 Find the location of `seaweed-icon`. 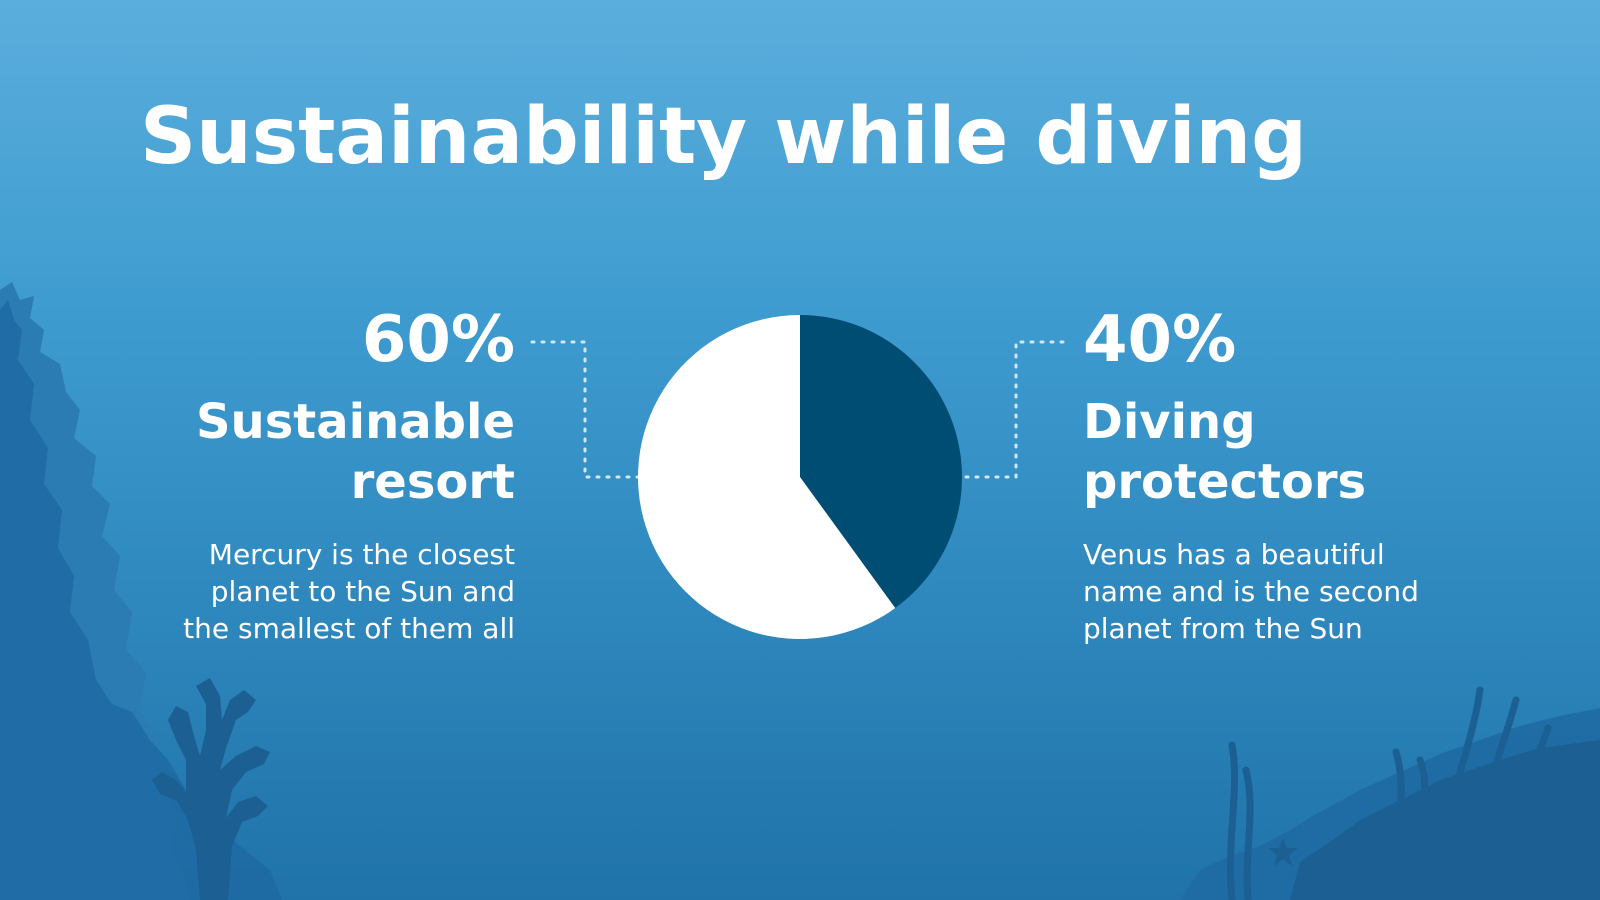

seaweed-icon is located at coordinates (1389, 793).